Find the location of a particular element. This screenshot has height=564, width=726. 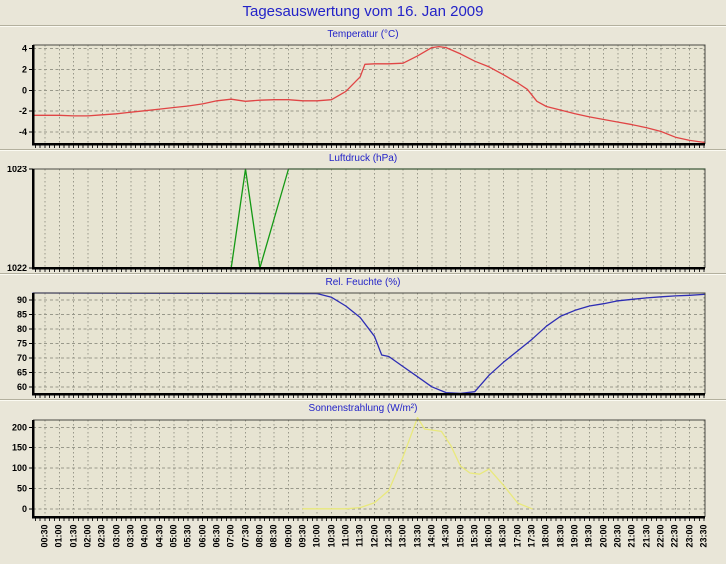

time-label: 11:00 is located at coordinates (345, 536).